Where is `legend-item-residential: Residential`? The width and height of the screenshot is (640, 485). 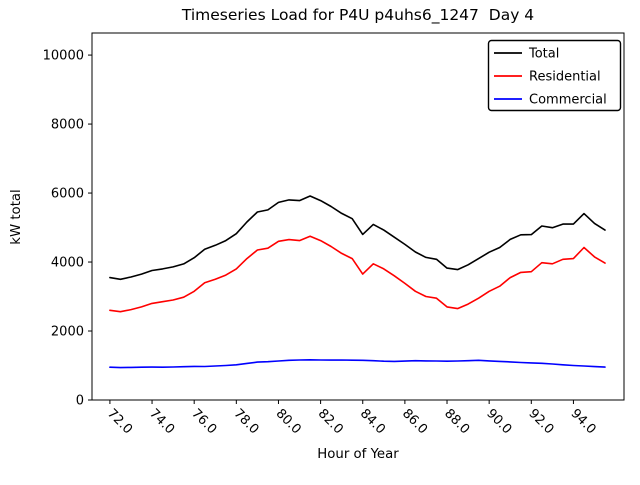 legend-item-residential: Residential is located at coordinates (547, 77).